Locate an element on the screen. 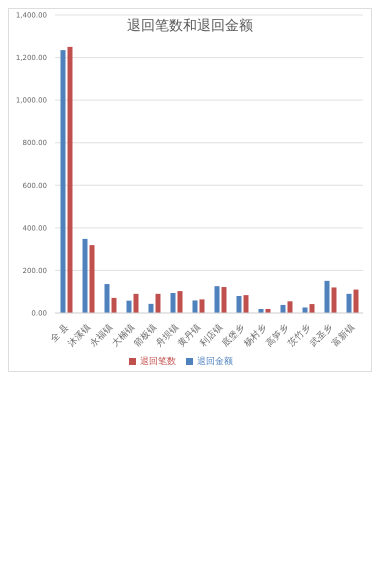 The height and width of the screenshot is (581, 383). legend-label: 退回金额 is located at coordinates (215, 362).